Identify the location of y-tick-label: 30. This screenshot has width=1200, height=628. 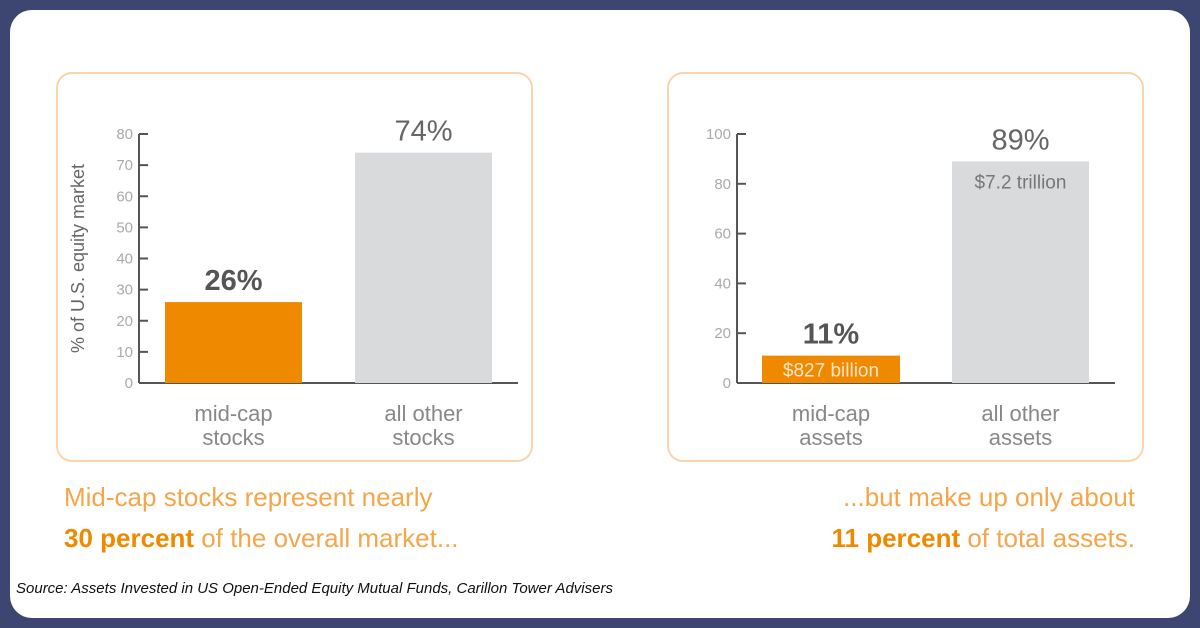
(124, 290).